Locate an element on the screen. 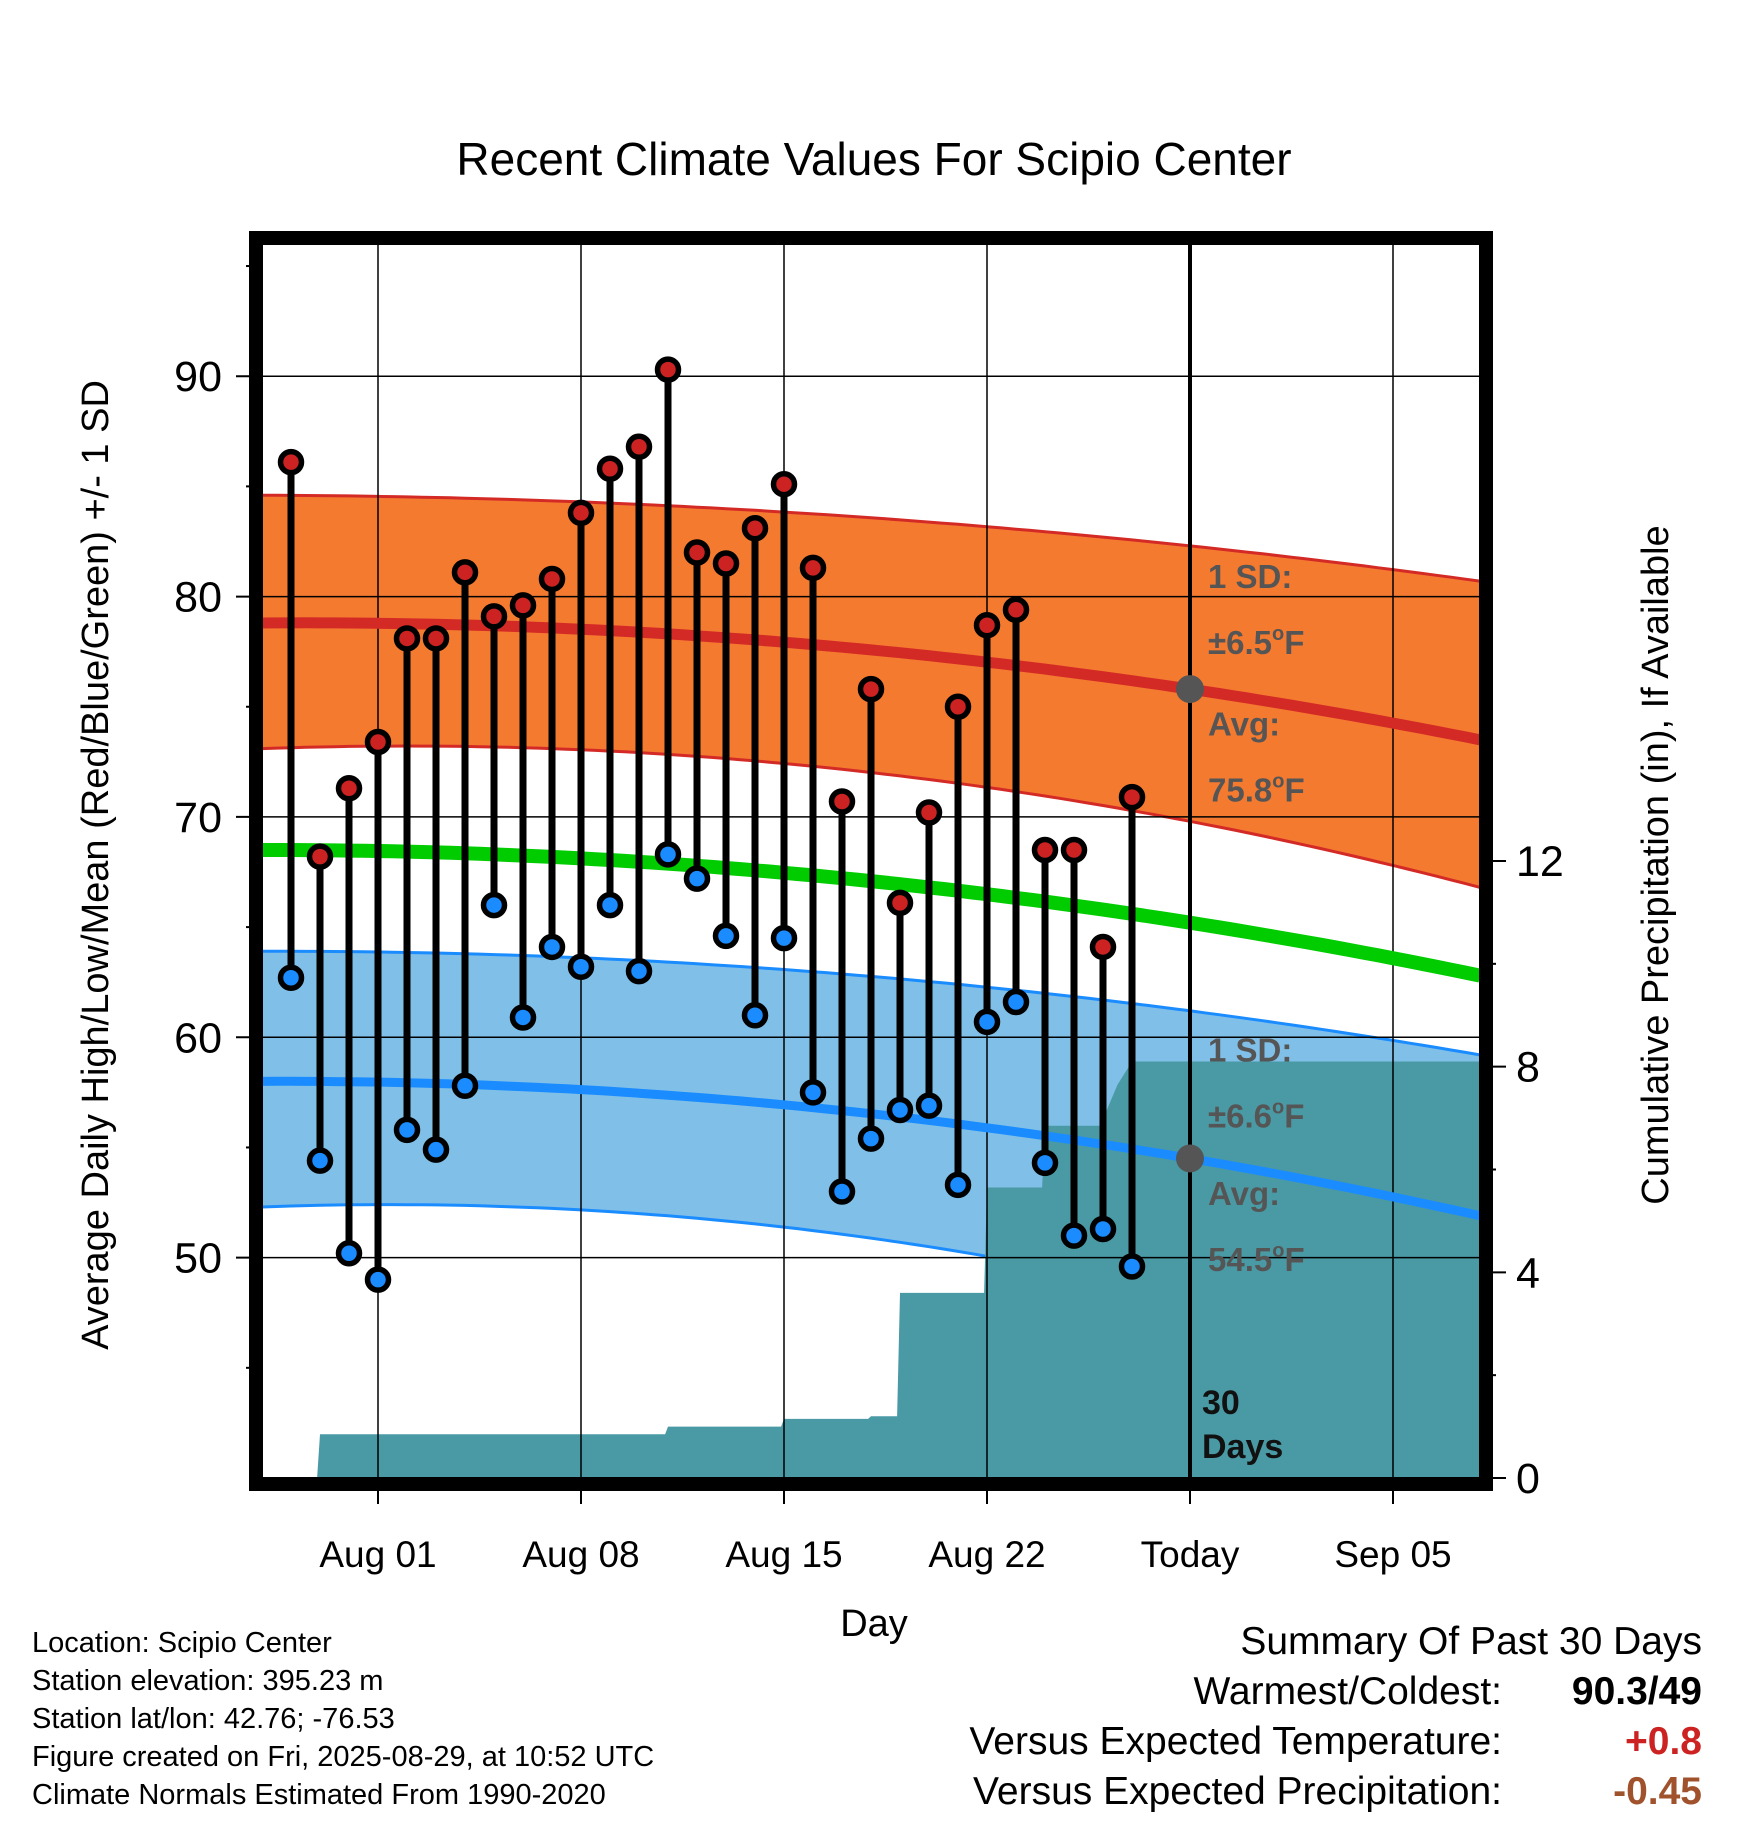  x-tick-label: Today is located at coordinates (1190, 1554).